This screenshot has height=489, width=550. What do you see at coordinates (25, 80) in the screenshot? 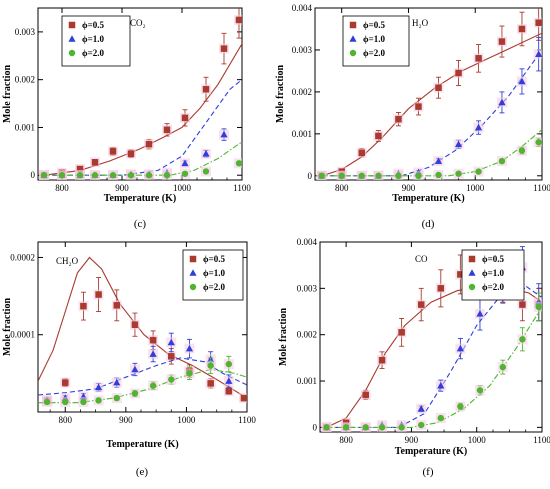
I see `y-tick-label: 0.002` at bounding box center [25, 80].